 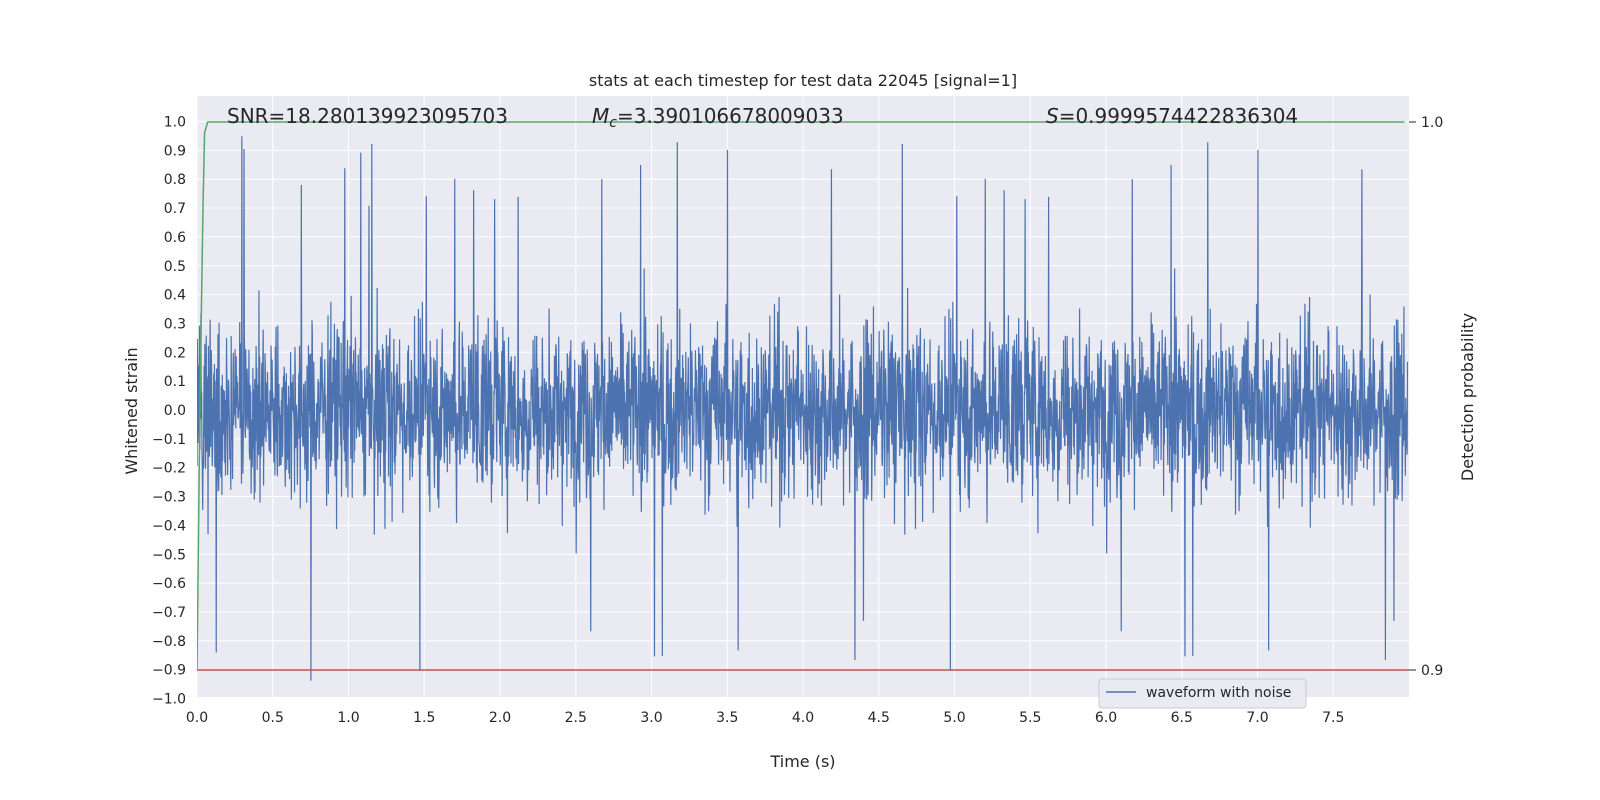 I want to click on y-tick-label: −1.0, so click(x=169, y=700).